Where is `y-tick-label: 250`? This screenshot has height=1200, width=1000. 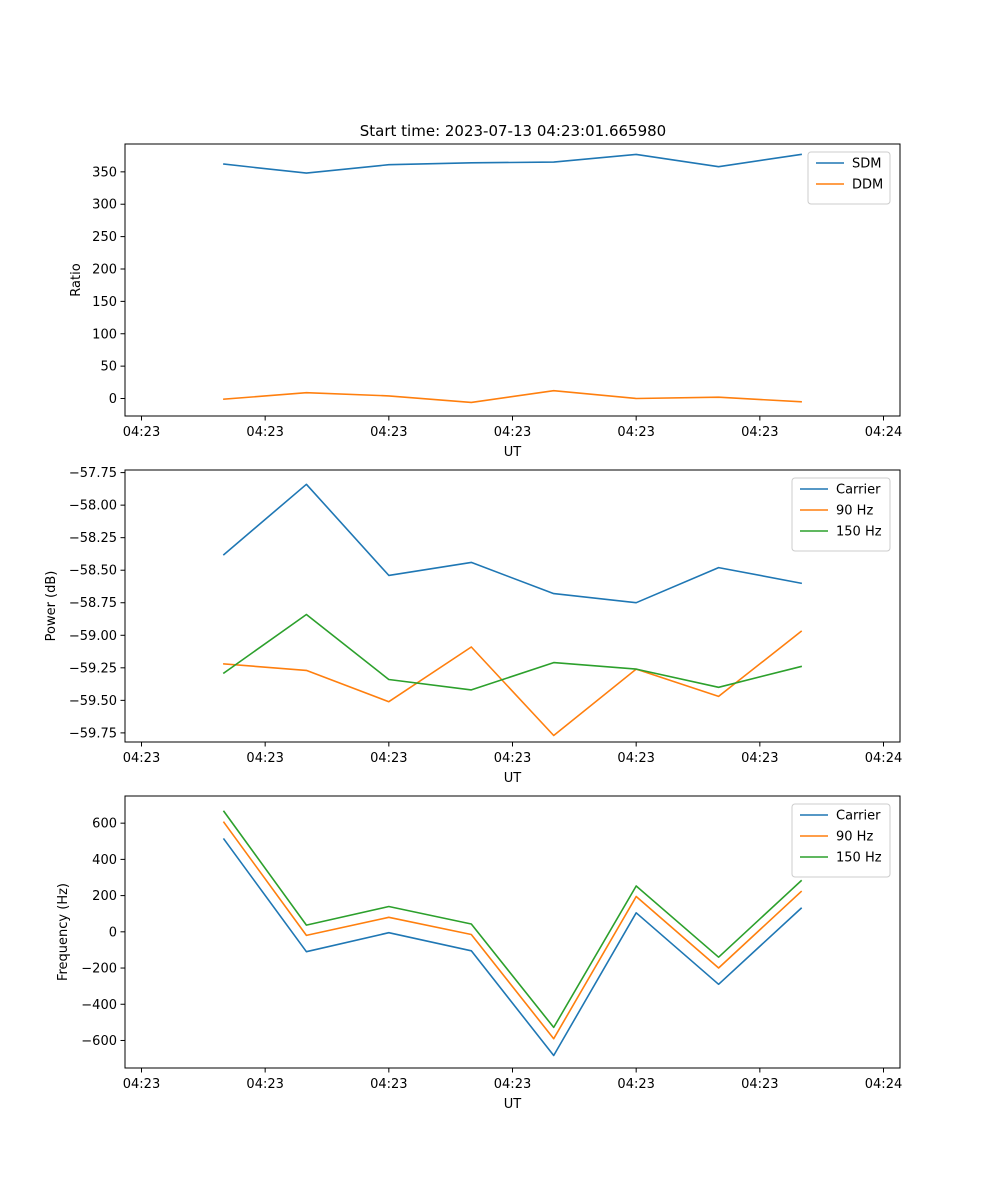 y-tick-label: 250 is located at coordinates (104, 237).